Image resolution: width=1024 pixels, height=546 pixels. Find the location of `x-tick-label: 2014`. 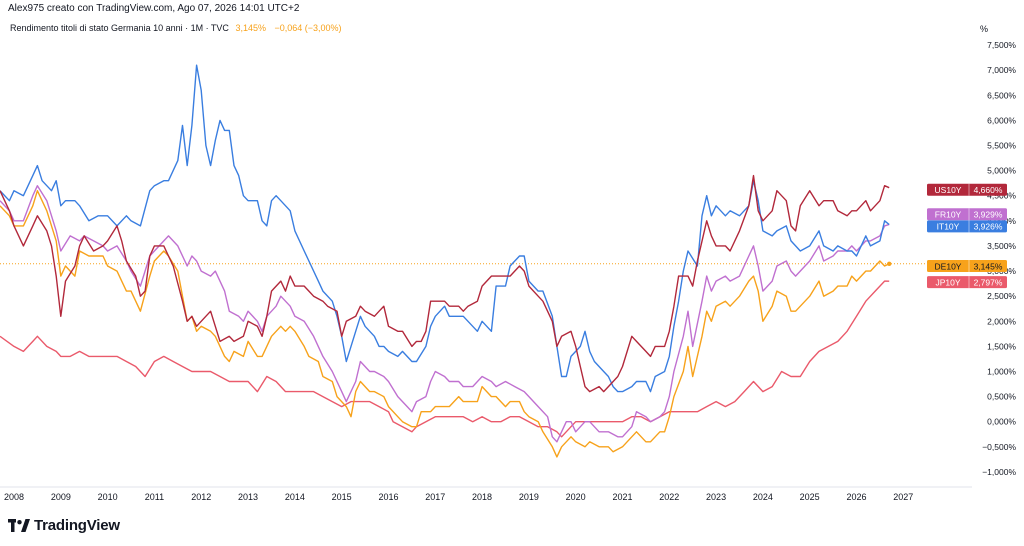

x-tick-label: 2014 is located at coordinates (295, 497).